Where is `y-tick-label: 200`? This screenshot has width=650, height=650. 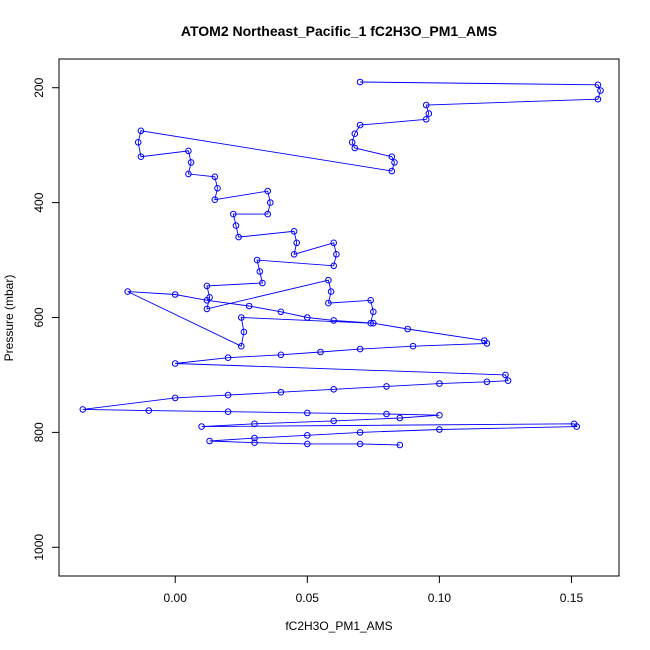
y-tick-label: 200 is located at coordinates (39, 87).